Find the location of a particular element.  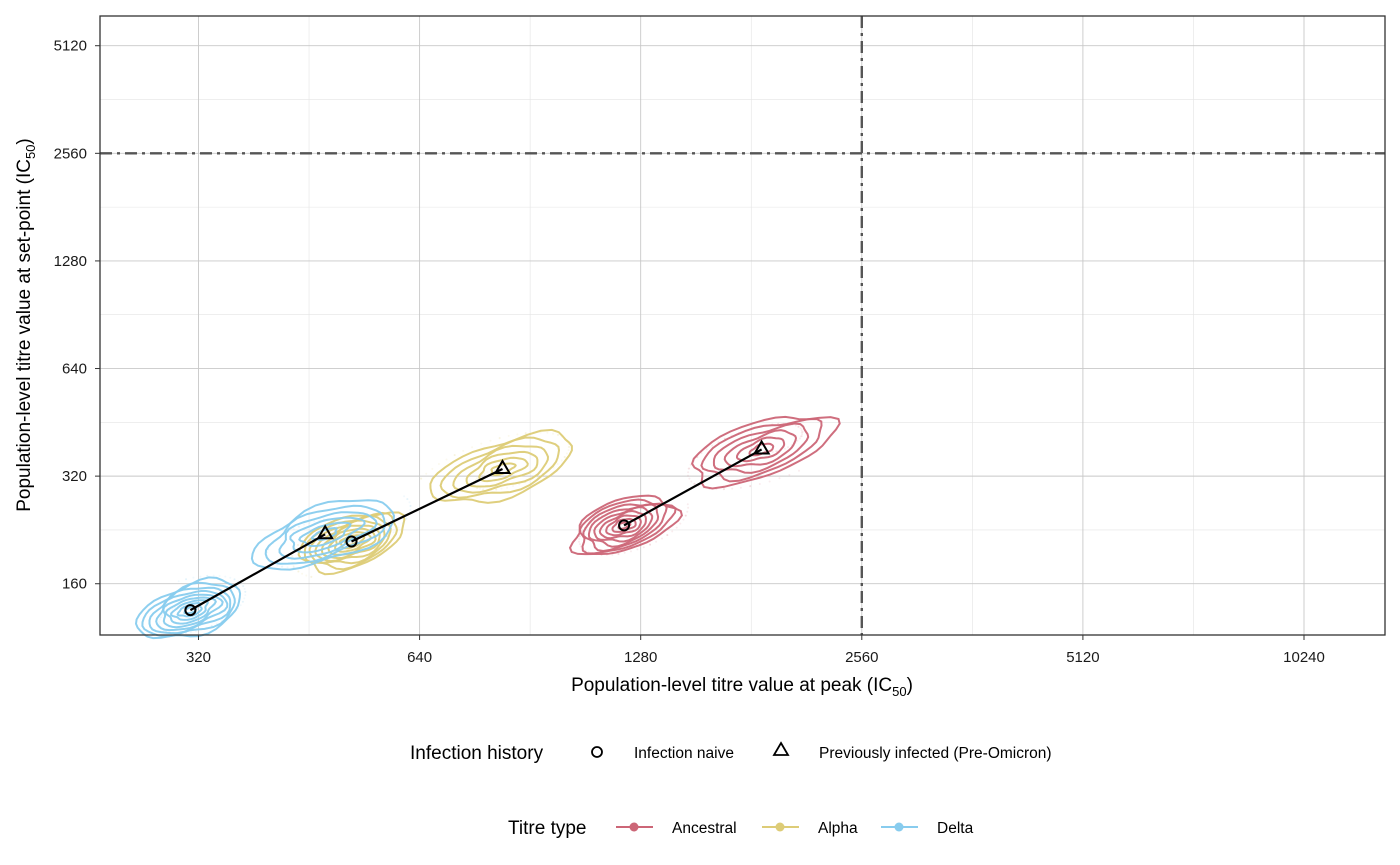

legend-alpha-key-dot is located at coordinates (780, 827).